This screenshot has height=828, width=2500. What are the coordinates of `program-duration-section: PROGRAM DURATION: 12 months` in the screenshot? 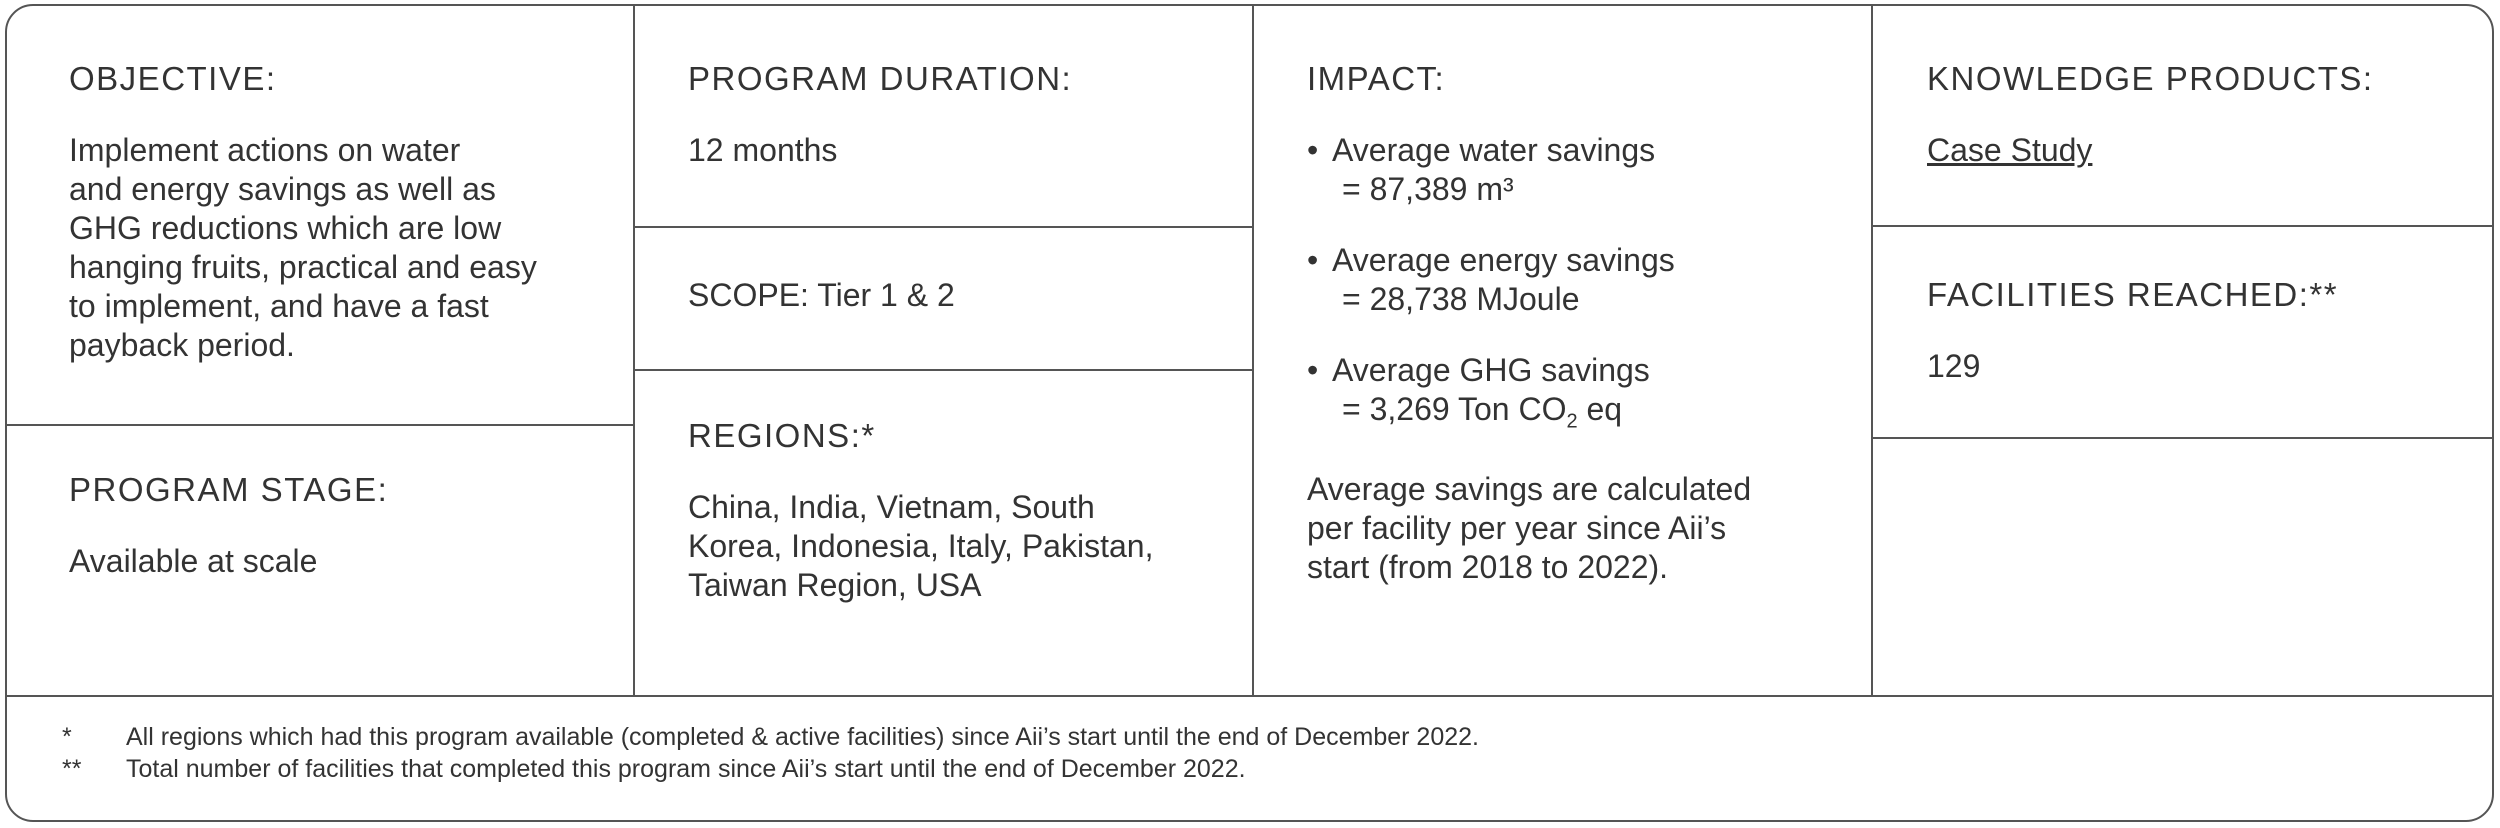 It's located at (880, 114).